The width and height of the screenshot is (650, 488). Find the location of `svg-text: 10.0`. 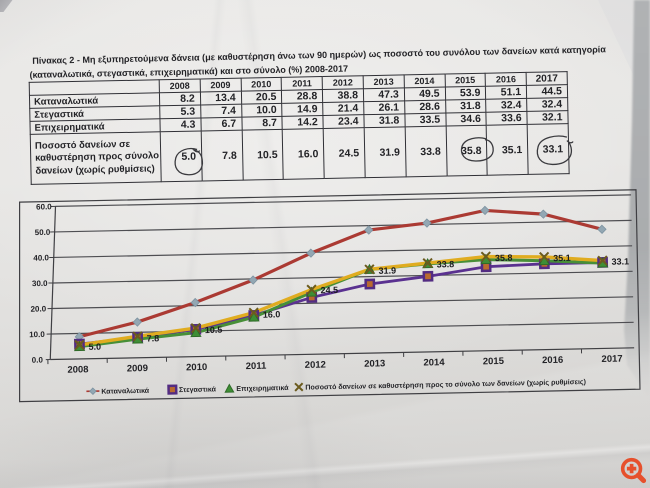

svg-text: 10.0 is located at coordinates (37, 334).